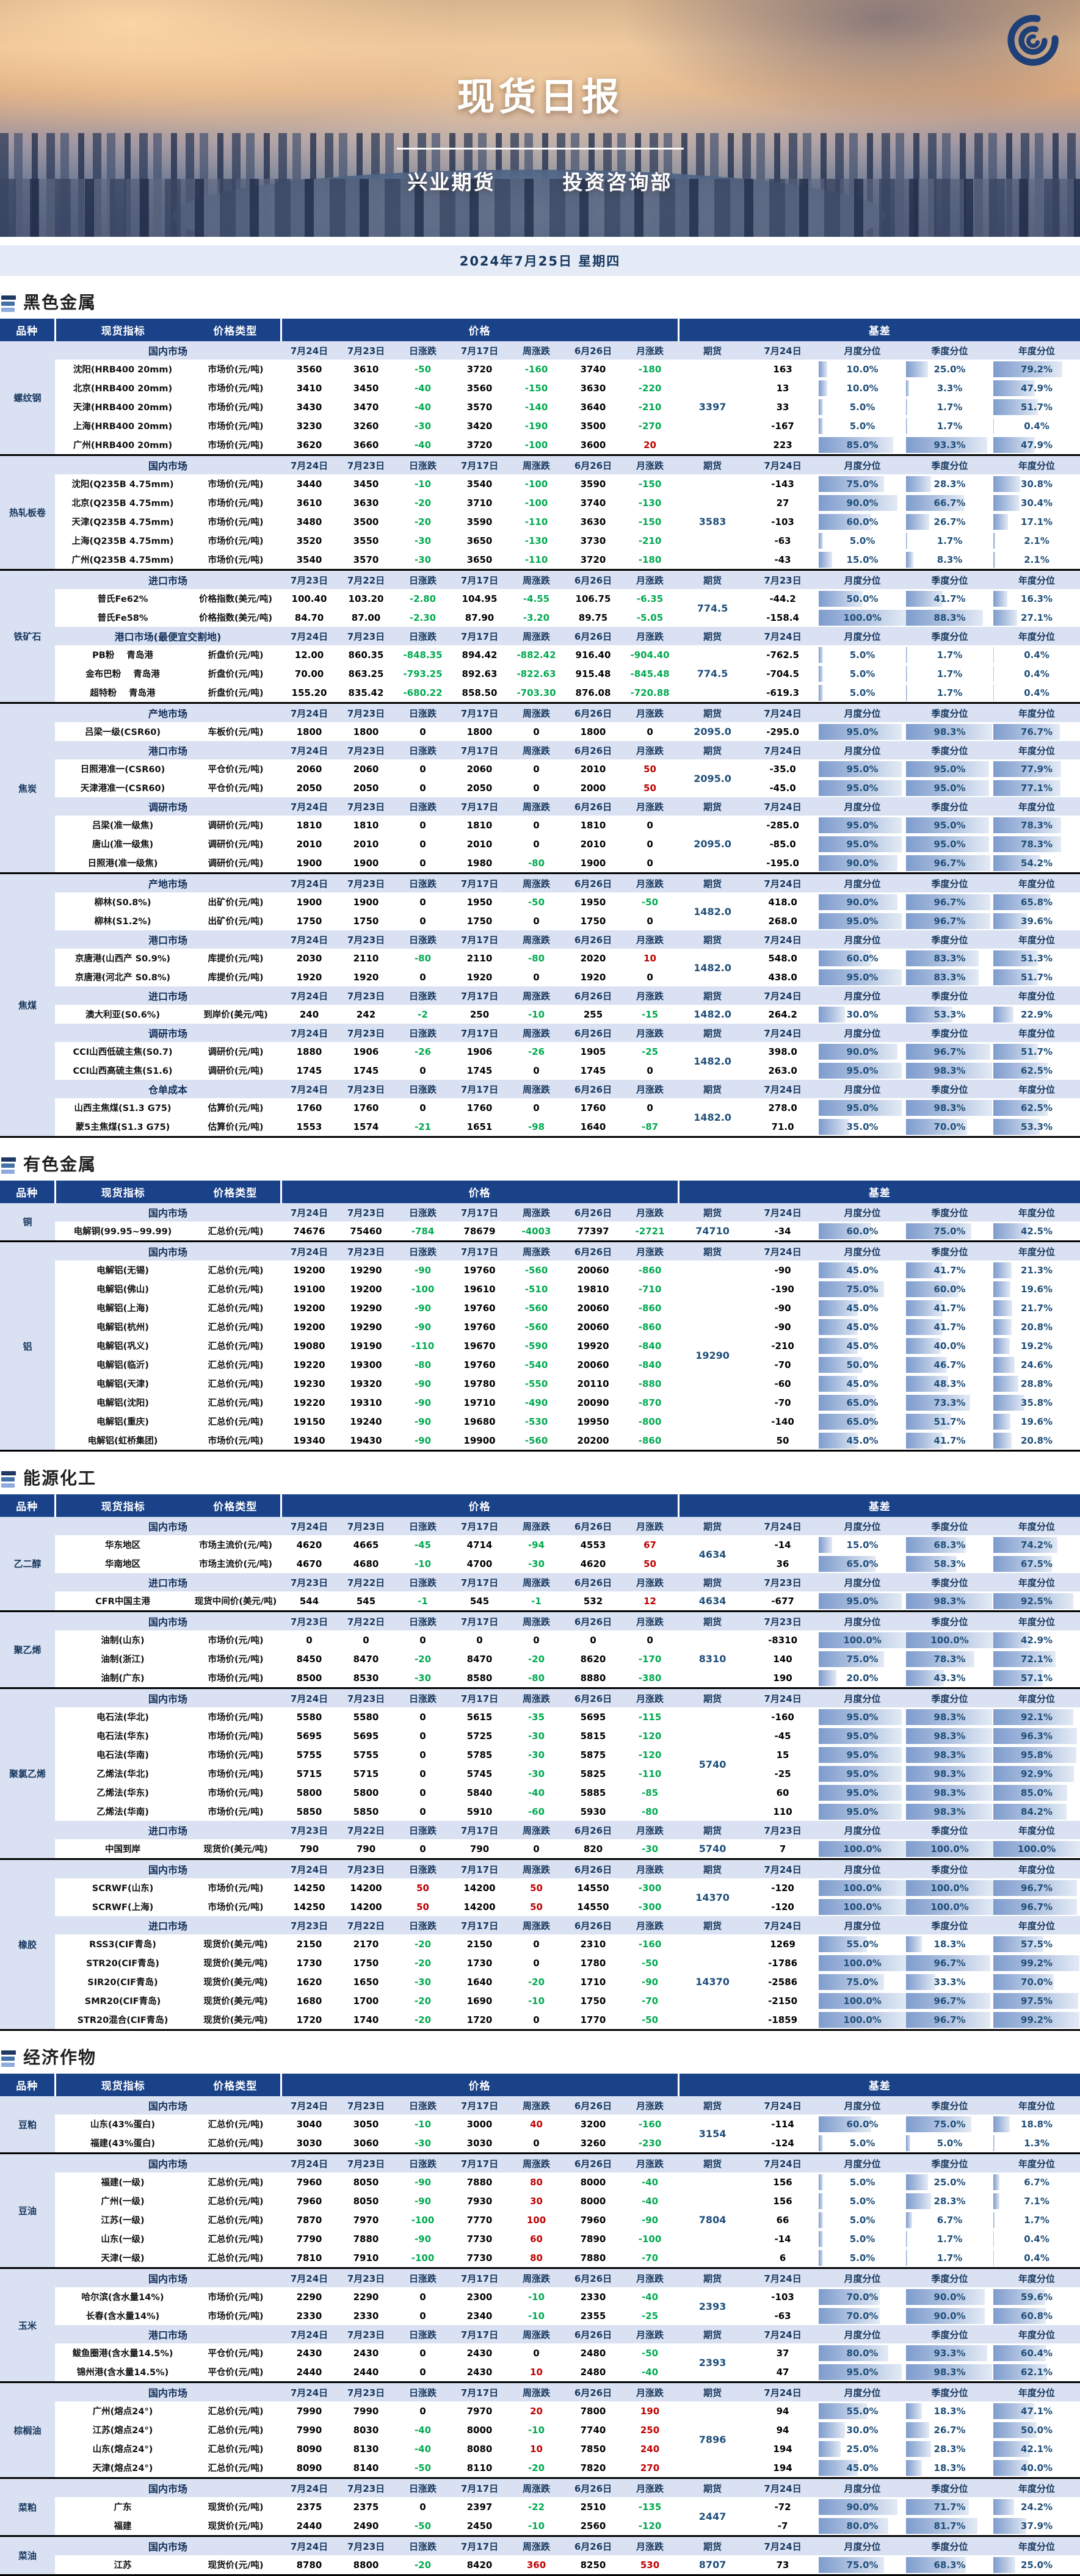 This screenshot has width=1080, height=2576. I want to click on variety-header: 品种, so click(27, 330).